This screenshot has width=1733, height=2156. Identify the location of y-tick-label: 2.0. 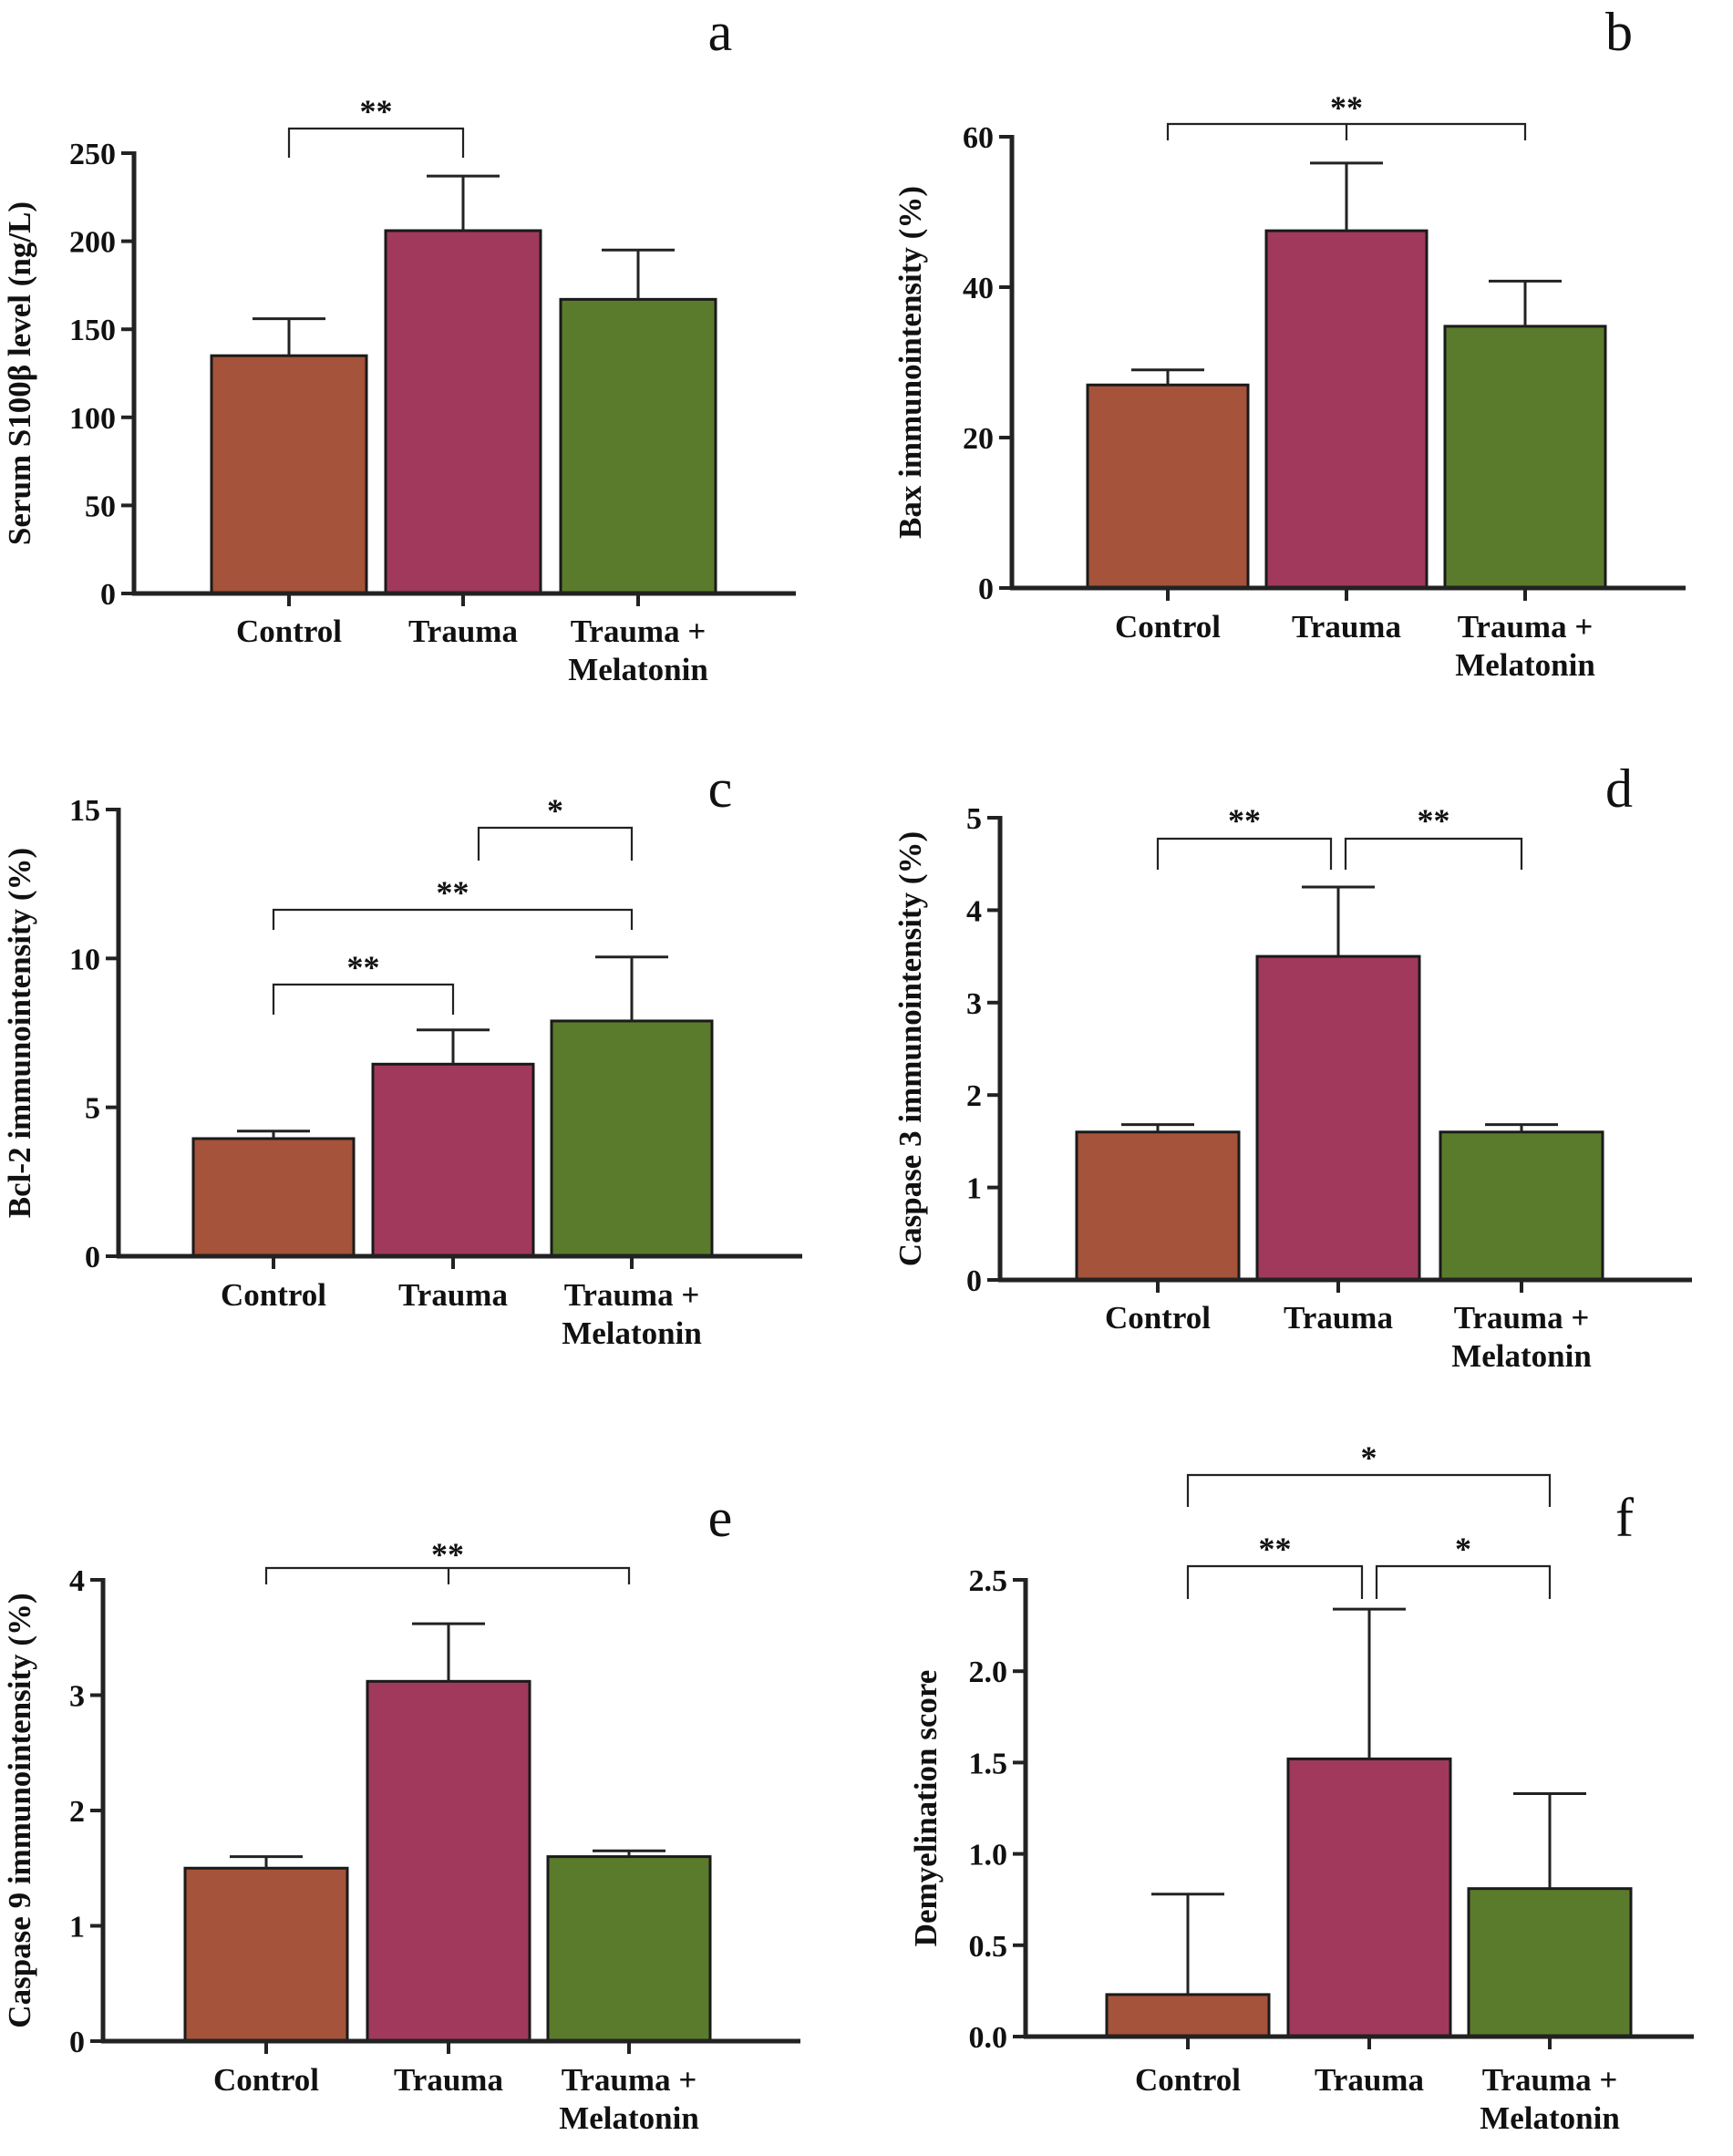
(989, 1672).